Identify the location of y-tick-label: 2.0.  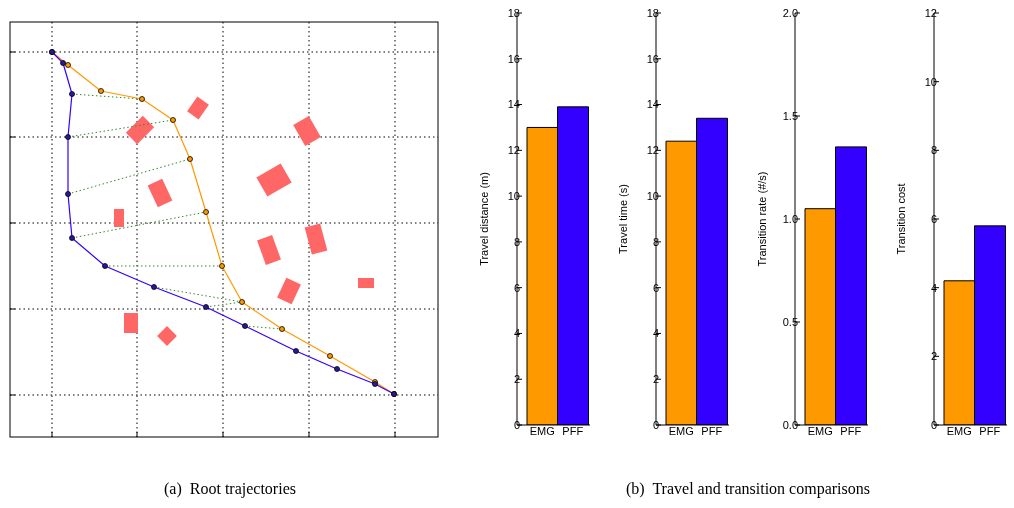
(790, 12).